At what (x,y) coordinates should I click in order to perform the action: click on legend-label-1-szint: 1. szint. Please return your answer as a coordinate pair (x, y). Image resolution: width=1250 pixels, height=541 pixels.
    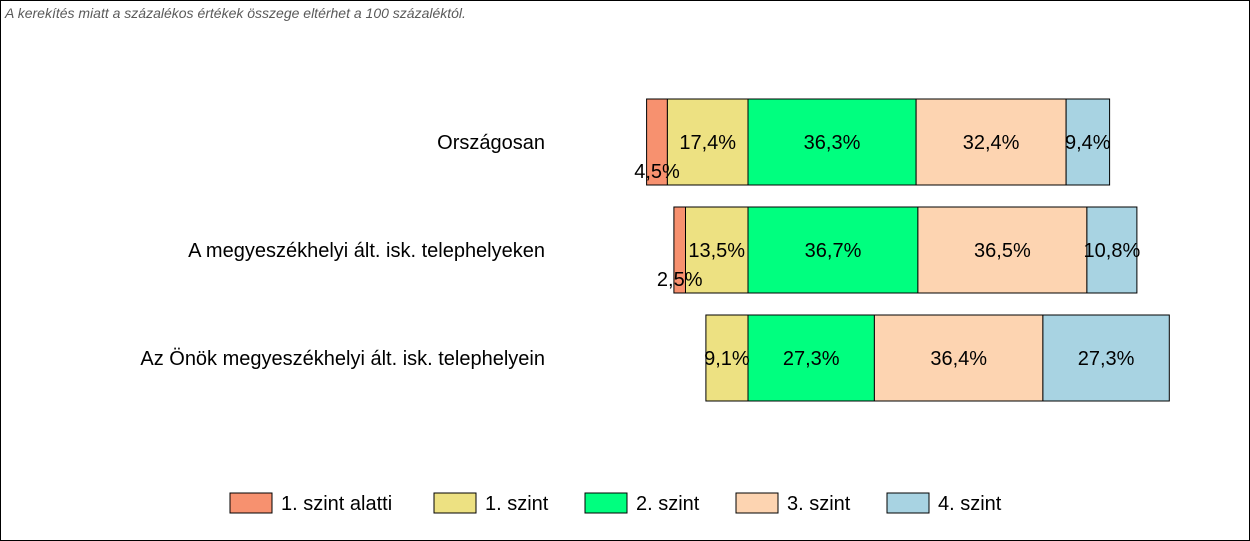
    Looking at the image, I should click on (517, 504).